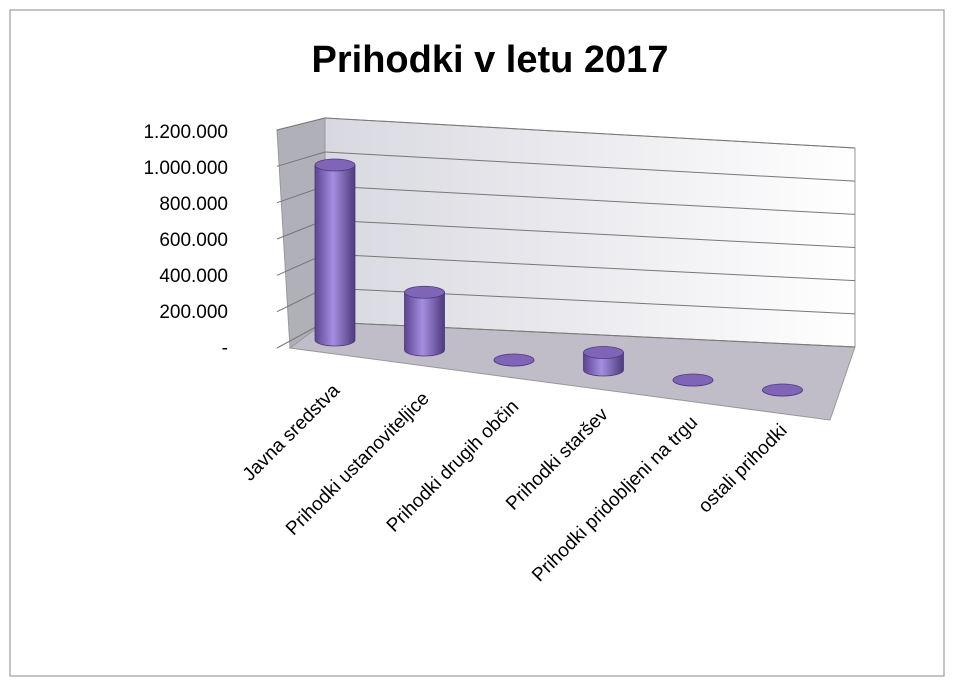  What do you see at coordinates (185, 168) in the screenshot?
I see `y-tick-label: 1.000.000` at bounding box center [185, 168].